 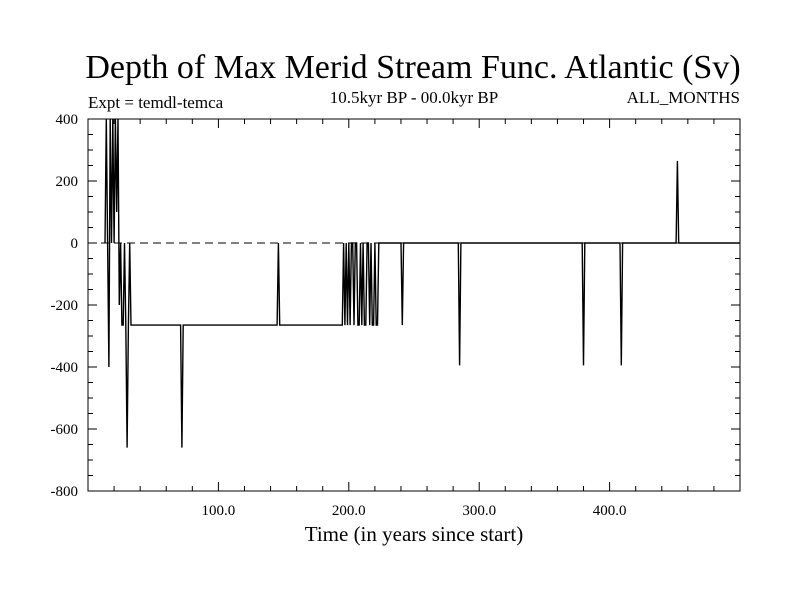 I want to click on y-tick-label: -400, so click(x=65, y=368).